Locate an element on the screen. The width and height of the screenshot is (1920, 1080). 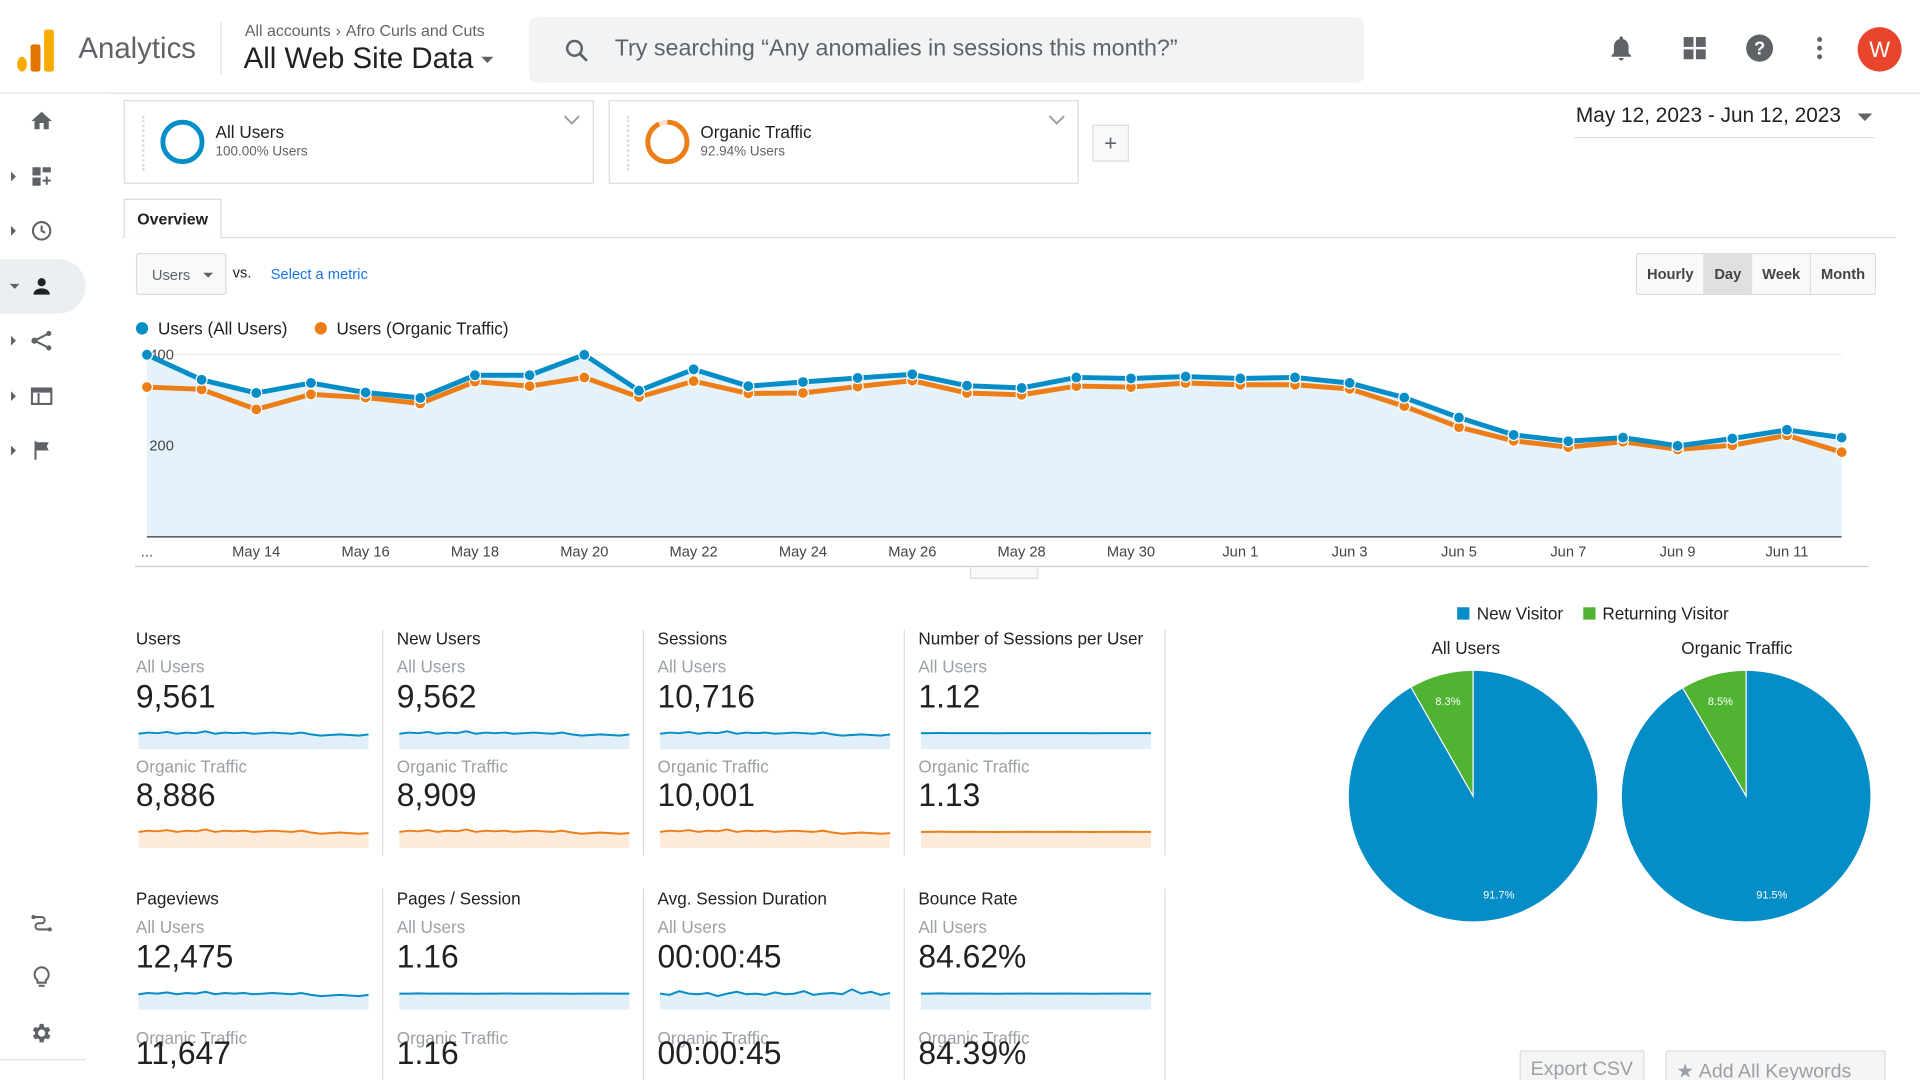
breadcrumb: All accounts › Afro Curls and Cuts is located at coordinates (365, 30).